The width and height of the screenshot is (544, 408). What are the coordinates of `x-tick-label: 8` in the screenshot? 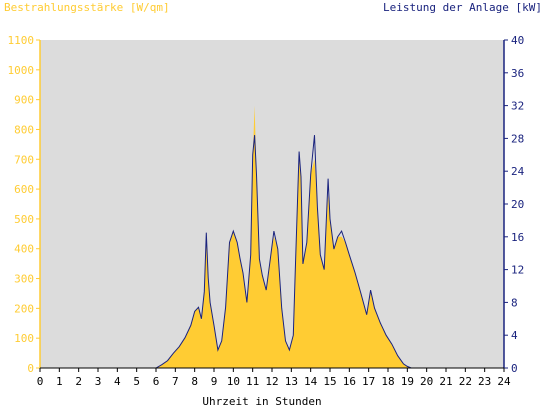 It's located at (194, 381).